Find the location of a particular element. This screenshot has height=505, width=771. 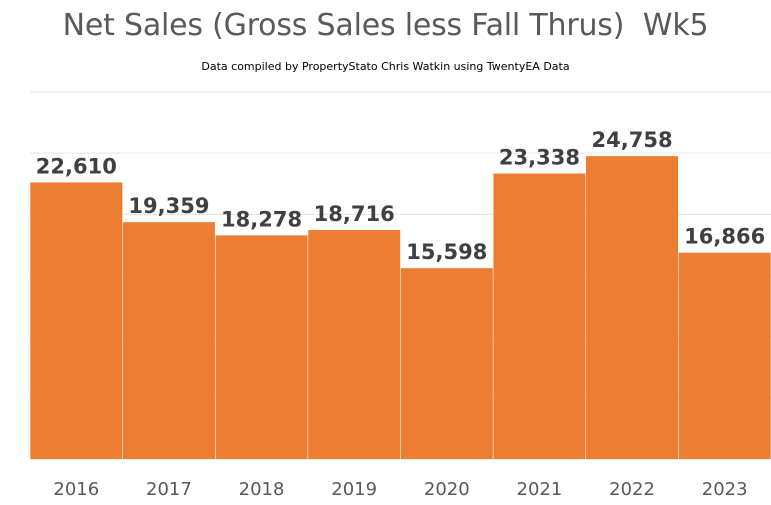

data-label-2017: 19,359 is located at coordinates (168, 206).